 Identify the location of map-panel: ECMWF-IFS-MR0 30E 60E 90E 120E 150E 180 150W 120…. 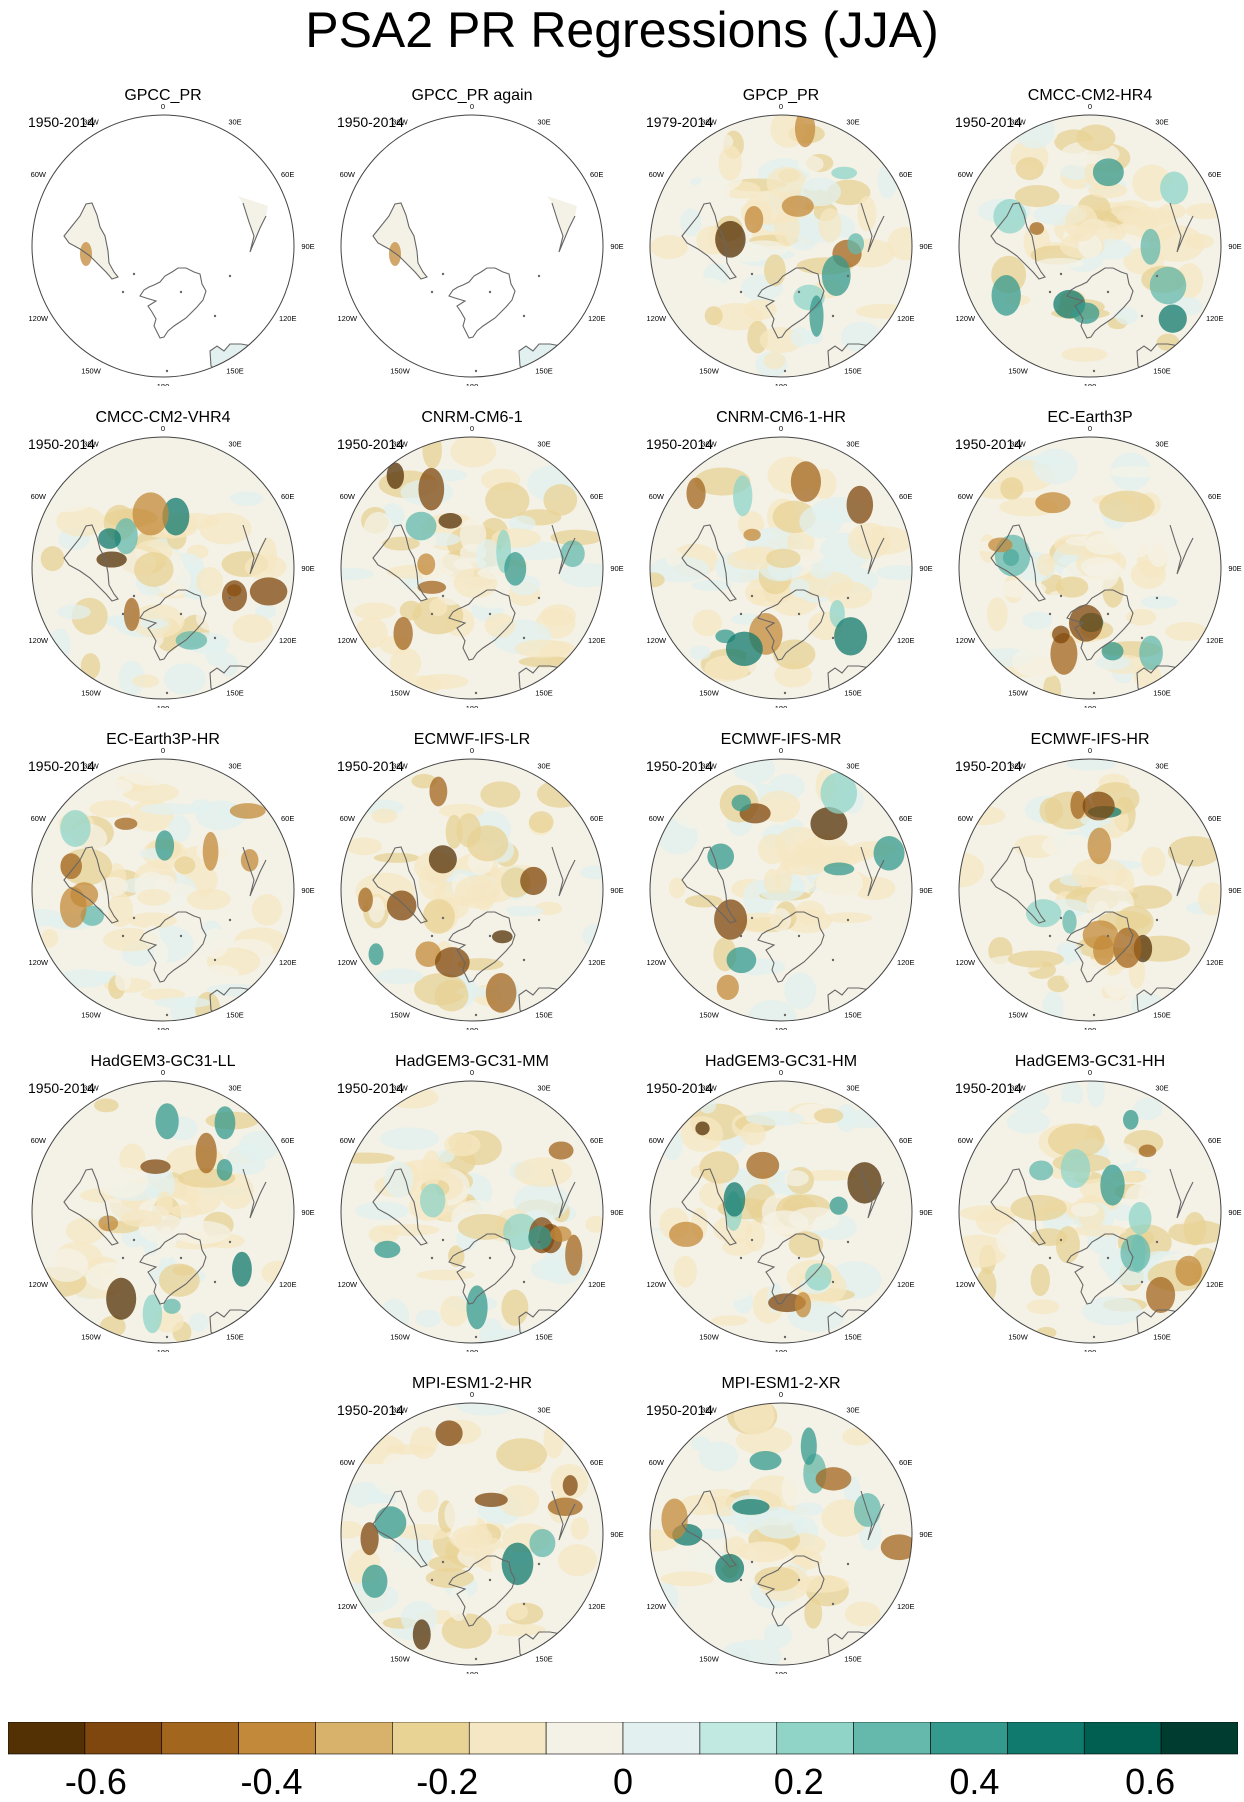
(796, 880).